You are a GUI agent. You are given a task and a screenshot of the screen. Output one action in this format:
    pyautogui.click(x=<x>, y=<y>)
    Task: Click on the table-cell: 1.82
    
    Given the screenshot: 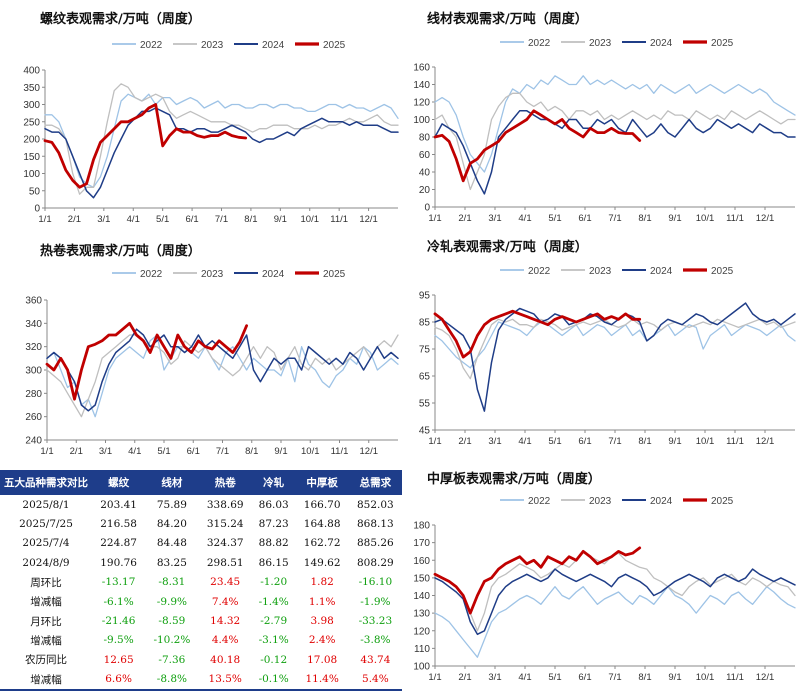 What is the action you would take?
    pyautogui.click(x=322, y=582)
    